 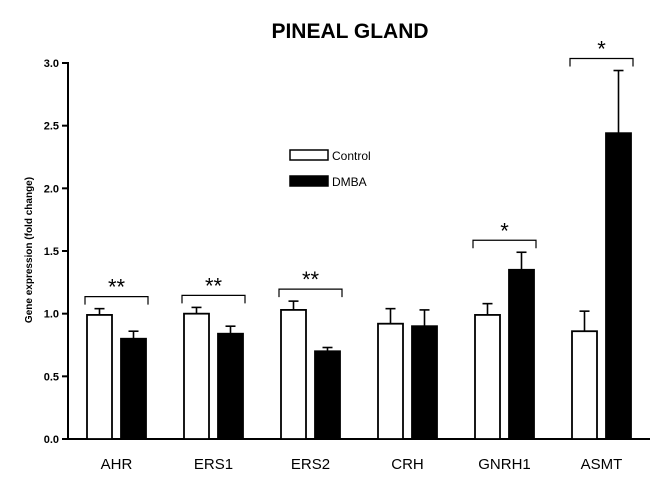 What do you see at coordinates (29, 250) in the screenshot?
I see `y-axis-label: Gene expression (fold change)` at bounding box center [29, 250].